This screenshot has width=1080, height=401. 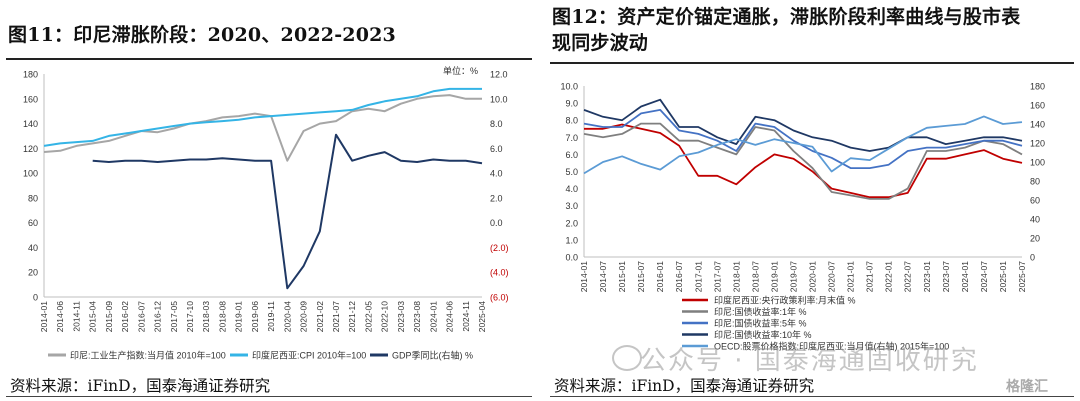 I want to click on x-axis-tick-label: 2020-09, so click(x=304, y=316).